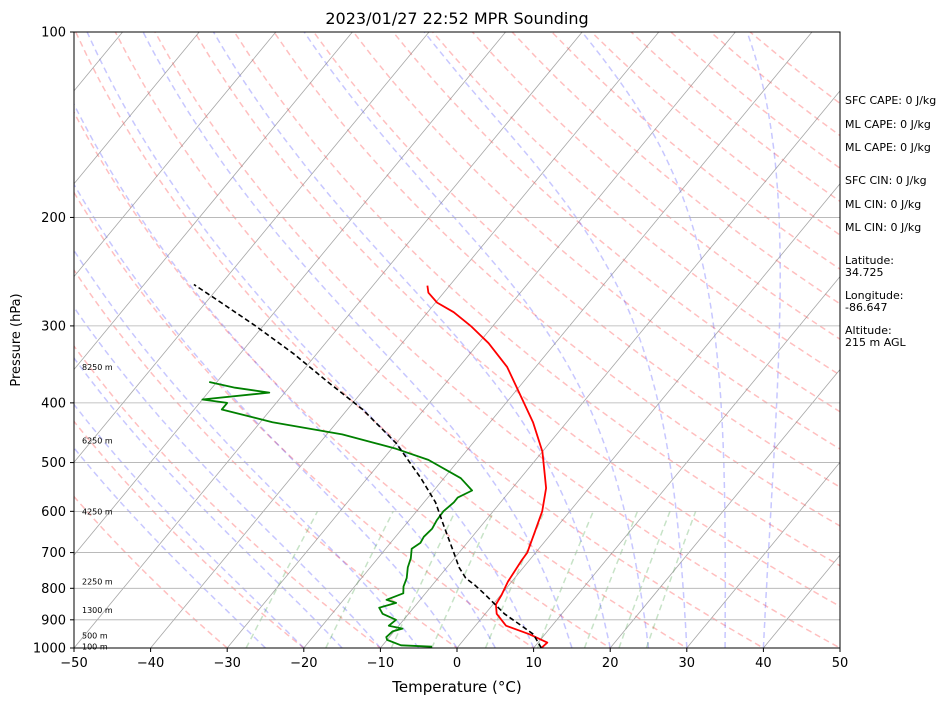 The width and height of the screenshot is (946, 705). I want to click on y-tick-label: 800, so click(53, 589).